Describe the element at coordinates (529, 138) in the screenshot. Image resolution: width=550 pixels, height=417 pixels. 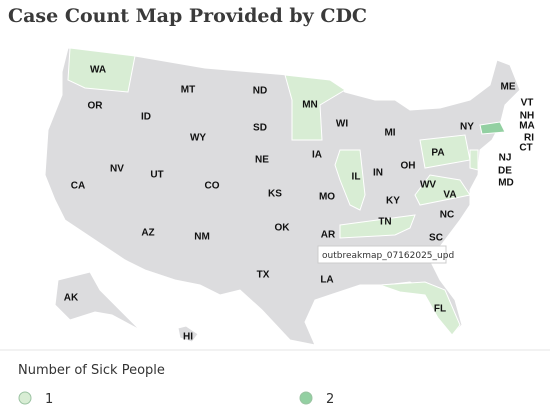
I see `state-label: RI` at that location.